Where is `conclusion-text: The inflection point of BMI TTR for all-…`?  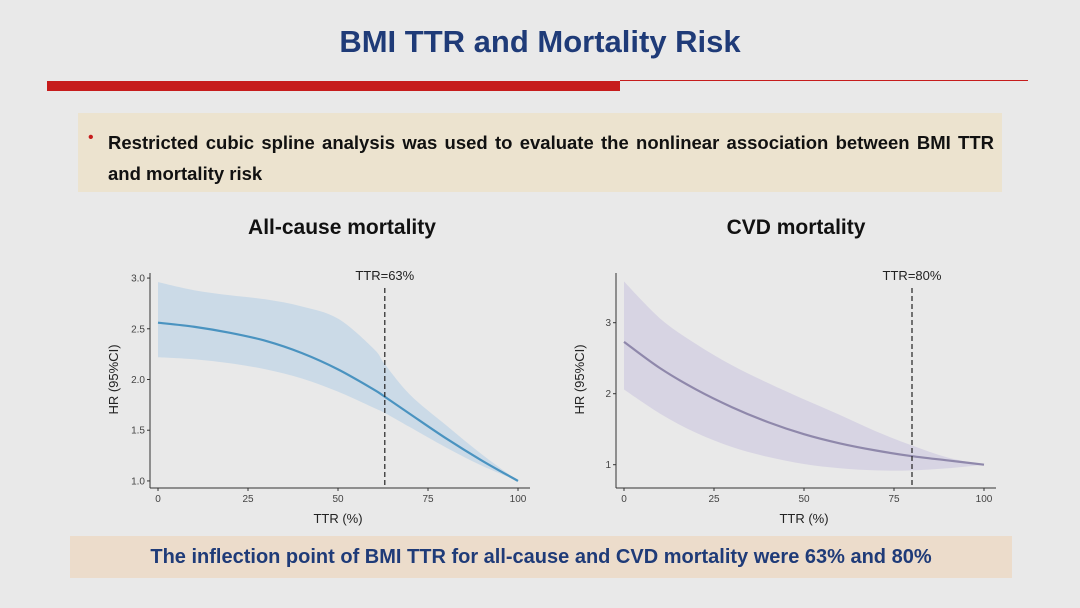 conclusion-text: The inflection point of BMI TTR for all-… is located at coordinates (541, 557).